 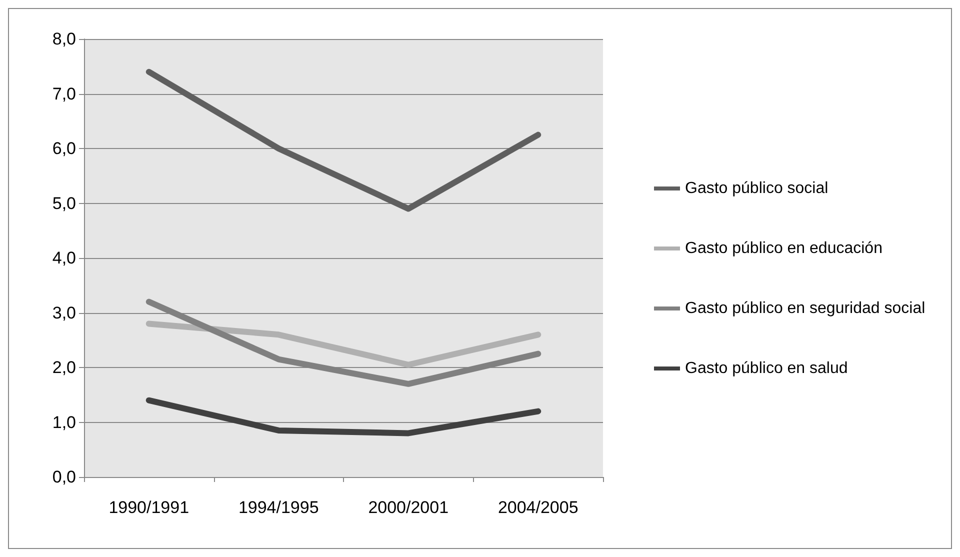 What do you see at coordinates (805, 308) in the screenshot?
I see `legend-label: Gasto público en seguridad social` at bounding box center [805, 308].